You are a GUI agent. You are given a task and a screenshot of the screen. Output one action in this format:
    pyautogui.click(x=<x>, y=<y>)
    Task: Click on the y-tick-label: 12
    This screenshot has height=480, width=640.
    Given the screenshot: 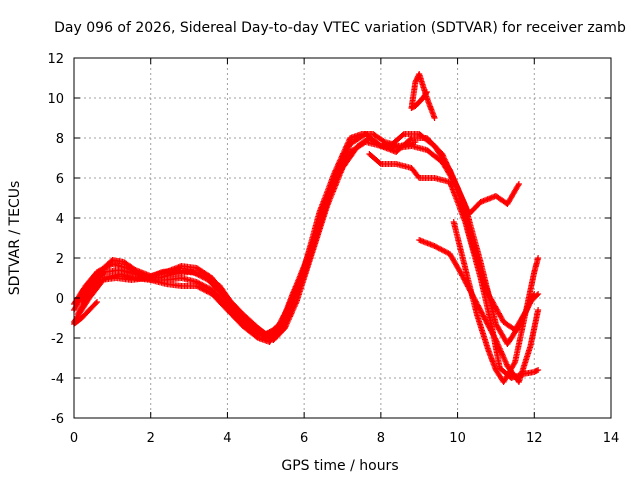 What is the action you would take?
    pyautogui.click(x=55, y=59)
    